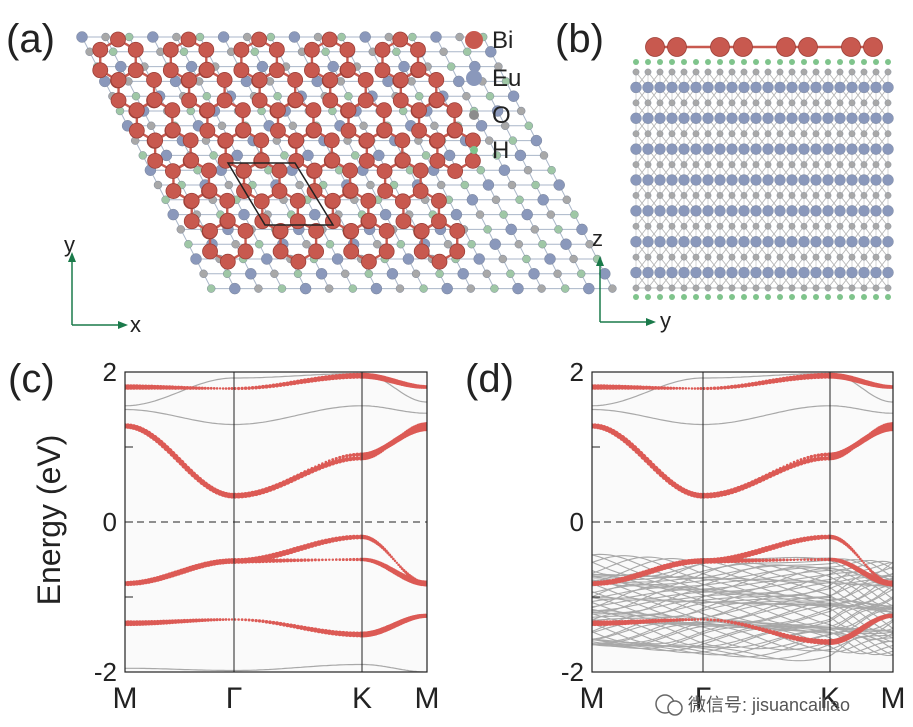 This screenshot has height=727, width=913. I want to click on band-0-point, so click(825, 458).